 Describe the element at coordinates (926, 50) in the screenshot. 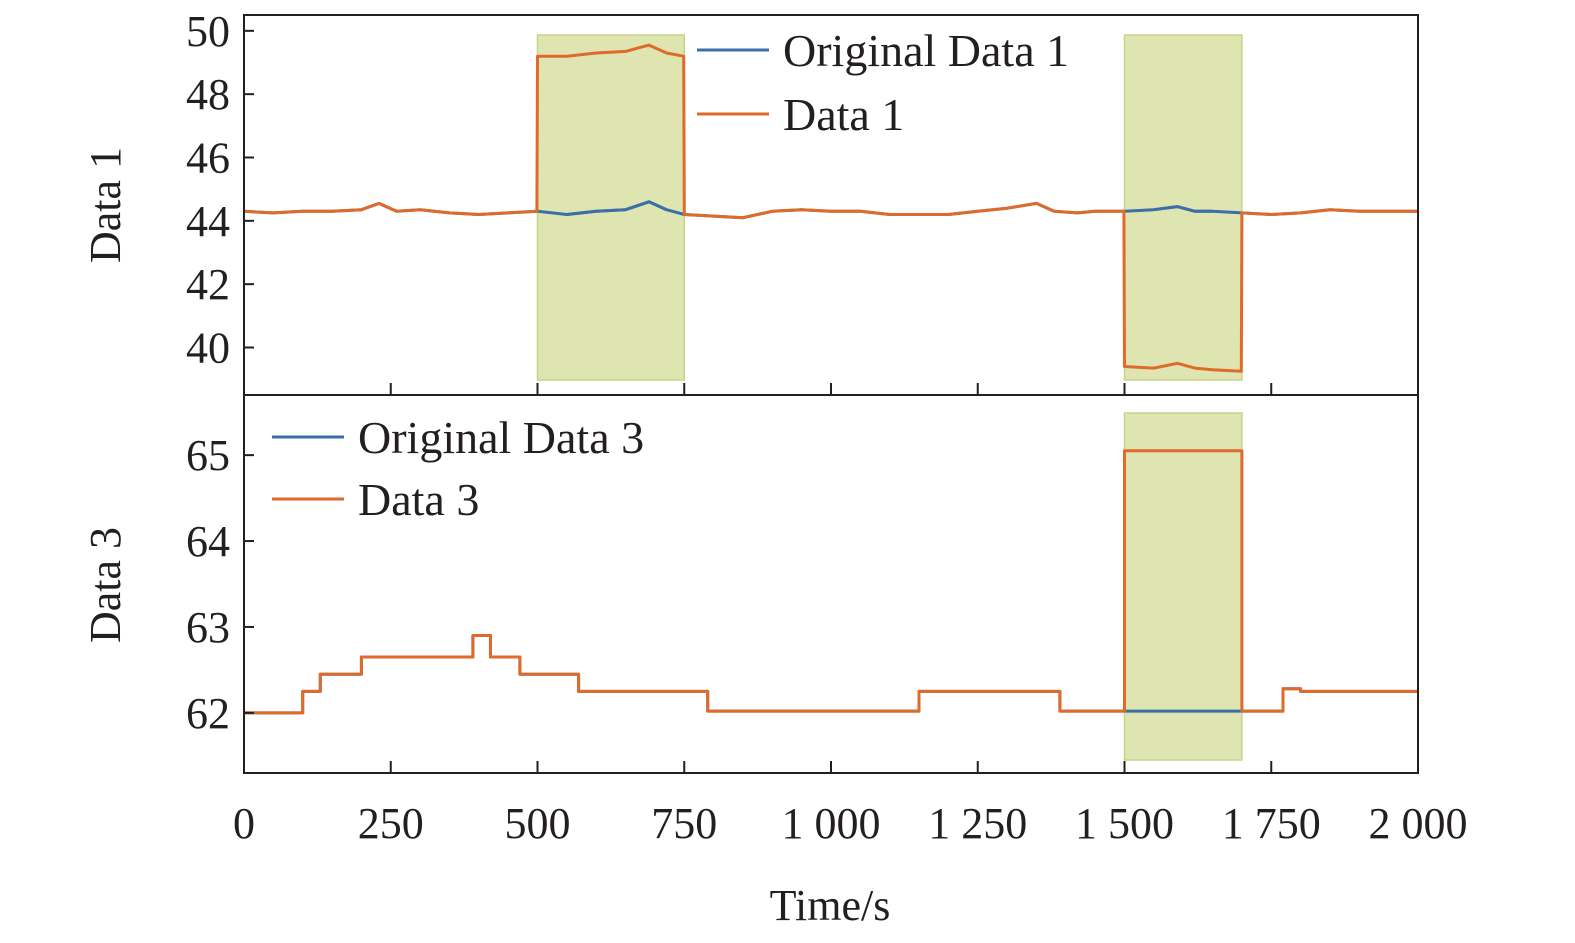

I see `legend-label: Original Data 1` at that location.